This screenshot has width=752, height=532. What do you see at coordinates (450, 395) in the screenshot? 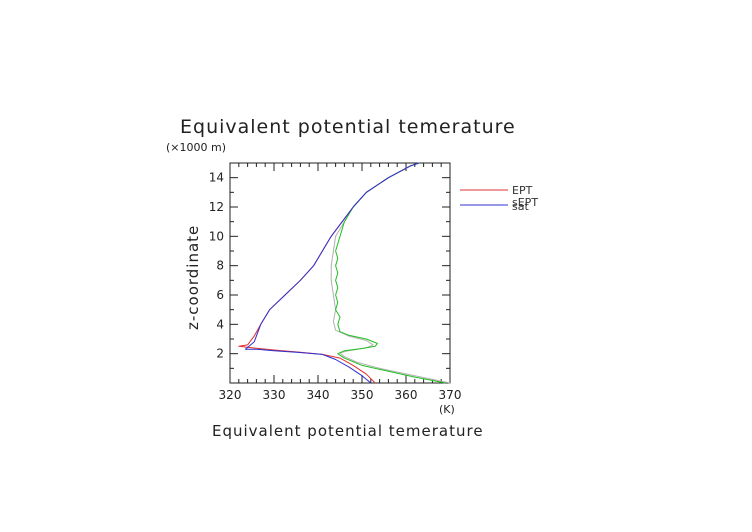
I see `x-tick-label: 370` at bounding box center [450, 395].